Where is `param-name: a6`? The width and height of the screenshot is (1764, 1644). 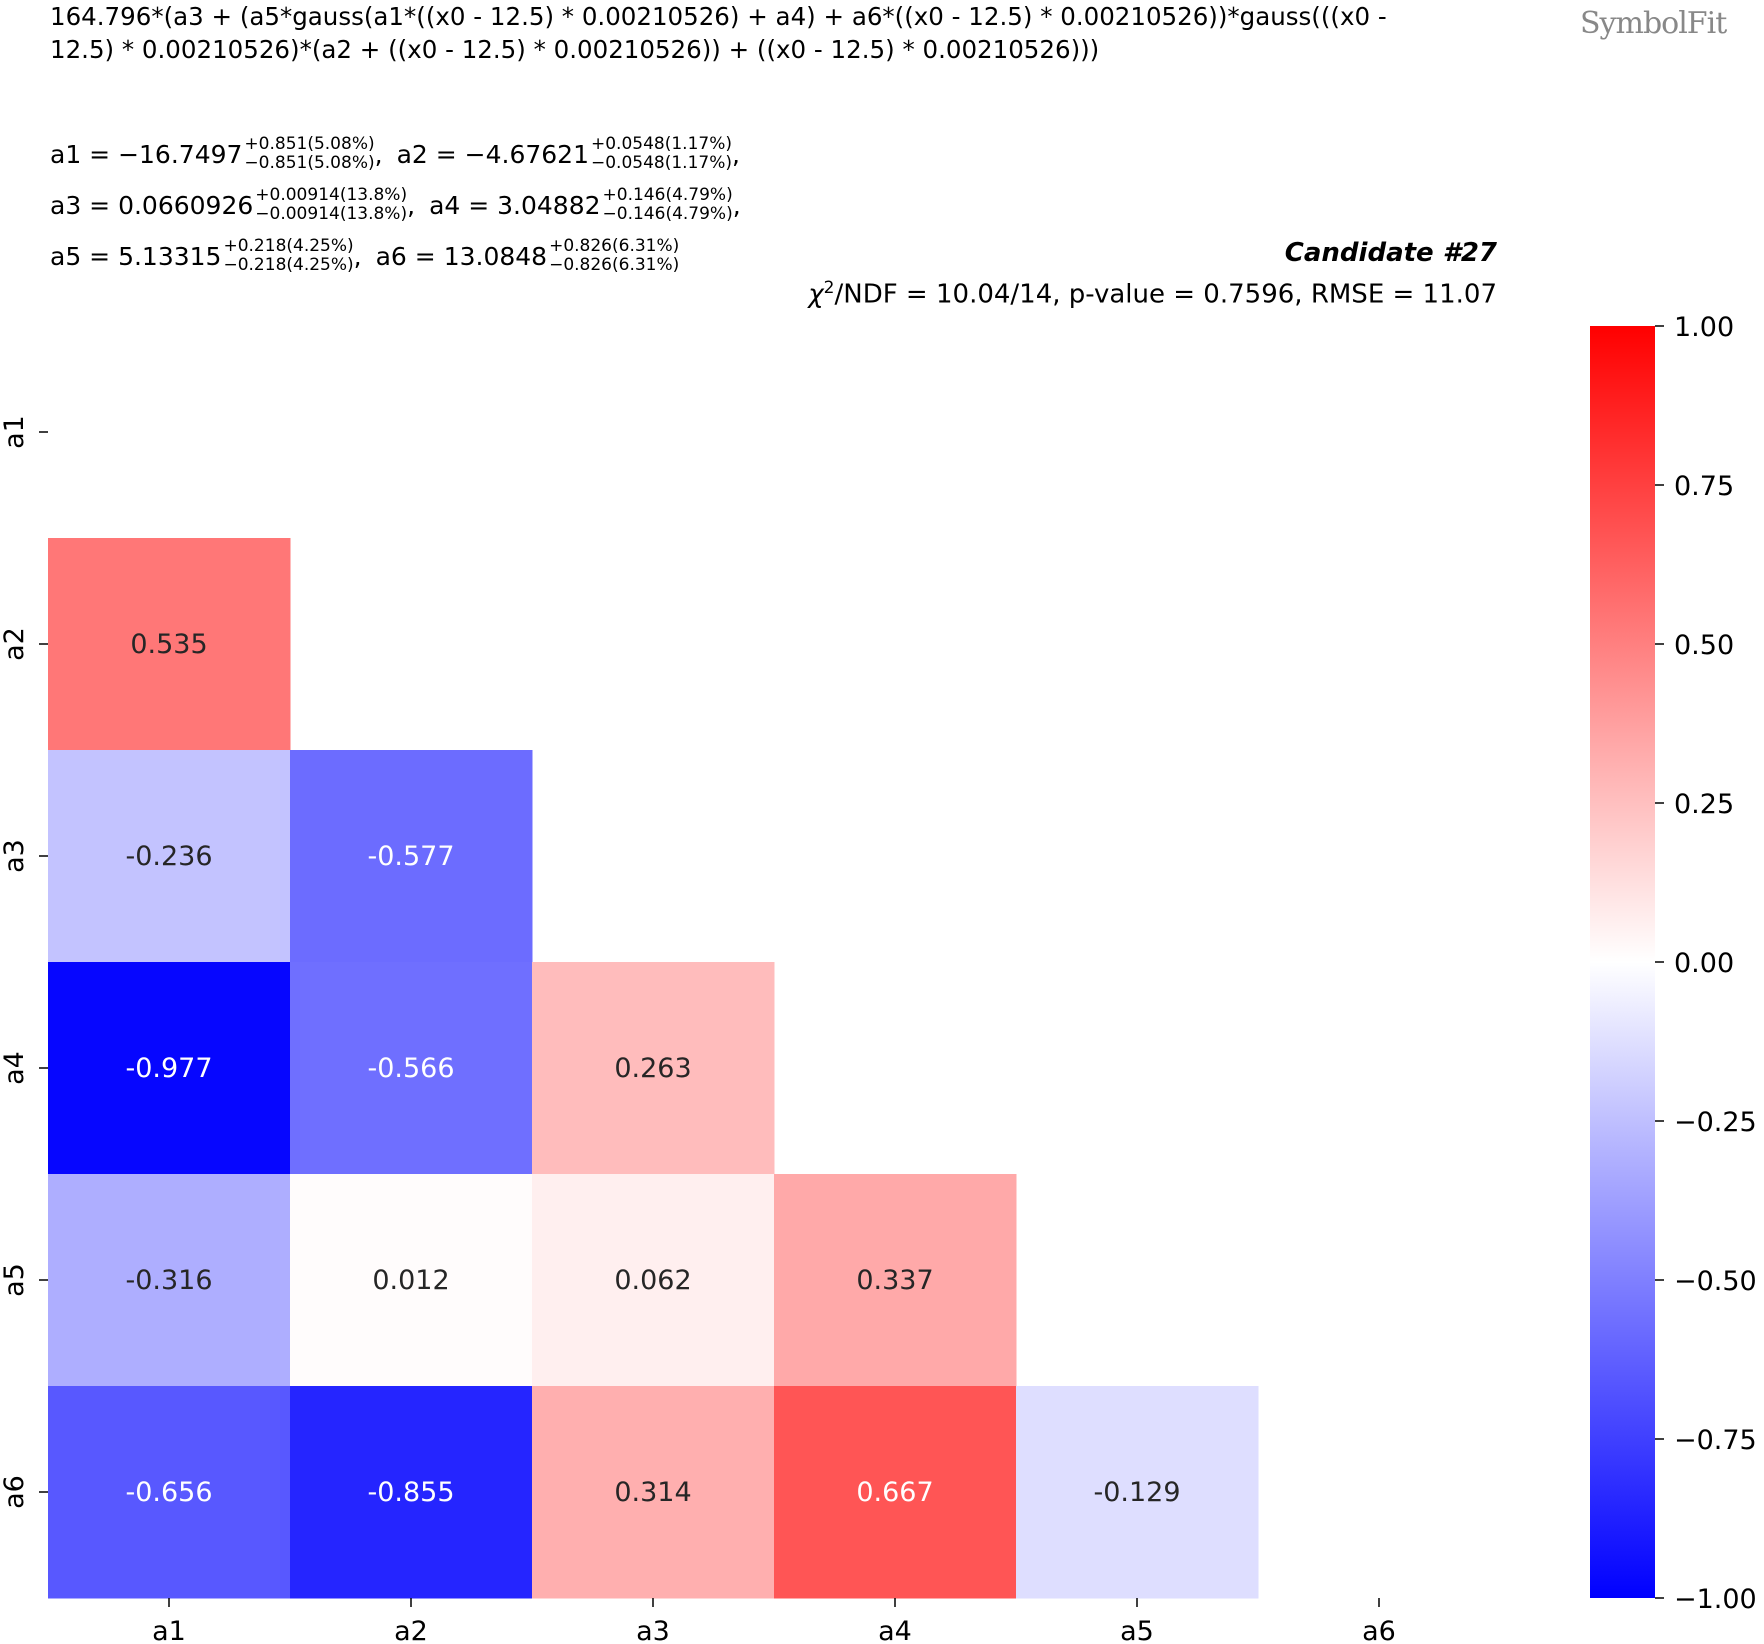
param-name: a6 is located at coordinates (391, 256).